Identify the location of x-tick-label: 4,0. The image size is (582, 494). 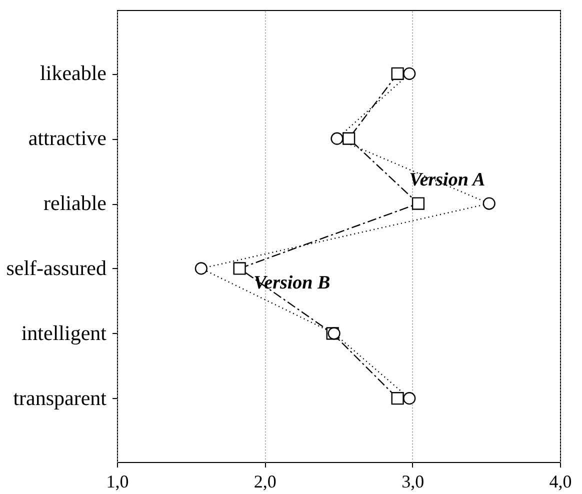
(560, 482).